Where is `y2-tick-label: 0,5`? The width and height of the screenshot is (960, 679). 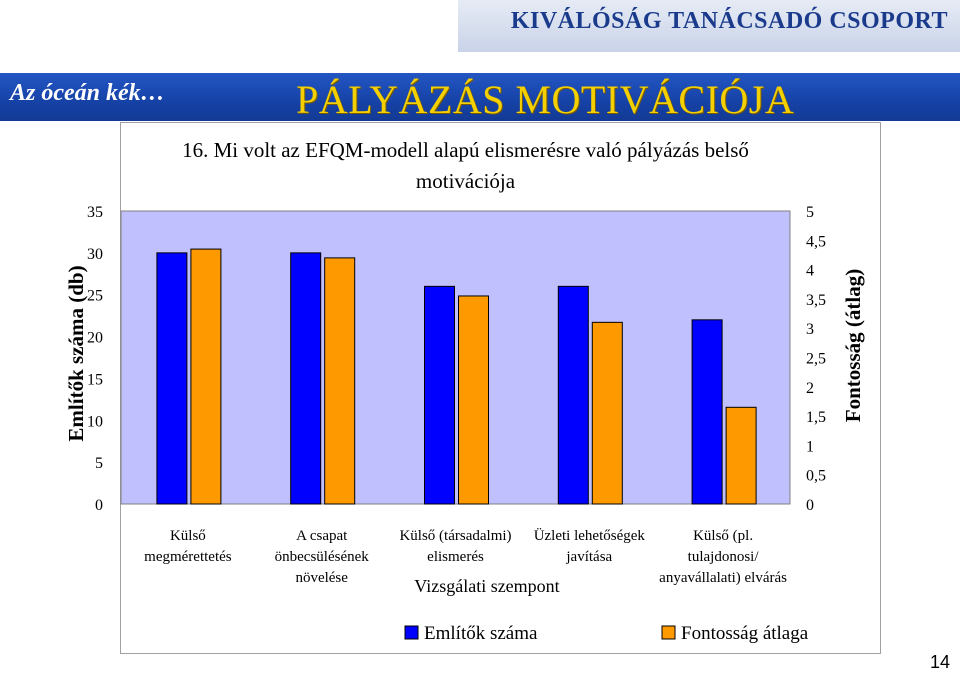 y2-tick-label: 0,5 is located at coordinates (816, 476).